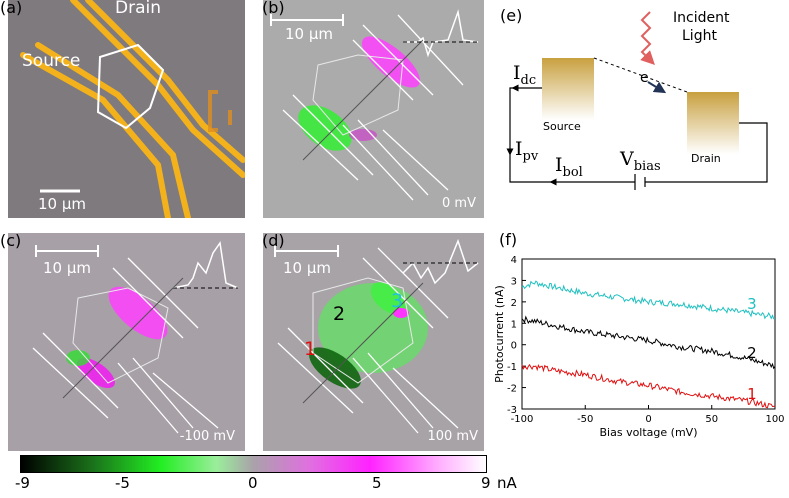 This screenshot has height=498, width=789. I want to click on series-label-1: 1, so click(752, 394).